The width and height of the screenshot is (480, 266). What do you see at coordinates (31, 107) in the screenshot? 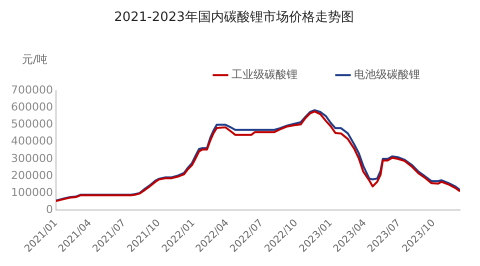
I see `y-tick-label: 600000` at bounding box center [31, 107].